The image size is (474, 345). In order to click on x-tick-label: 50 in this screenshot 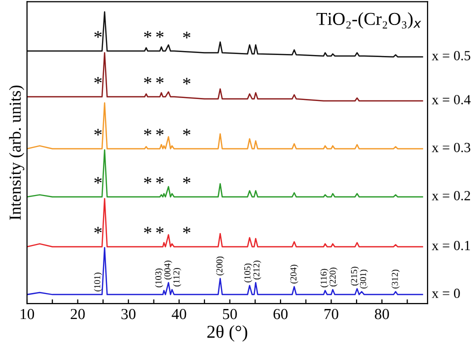, I will do `click(230, 314)`.